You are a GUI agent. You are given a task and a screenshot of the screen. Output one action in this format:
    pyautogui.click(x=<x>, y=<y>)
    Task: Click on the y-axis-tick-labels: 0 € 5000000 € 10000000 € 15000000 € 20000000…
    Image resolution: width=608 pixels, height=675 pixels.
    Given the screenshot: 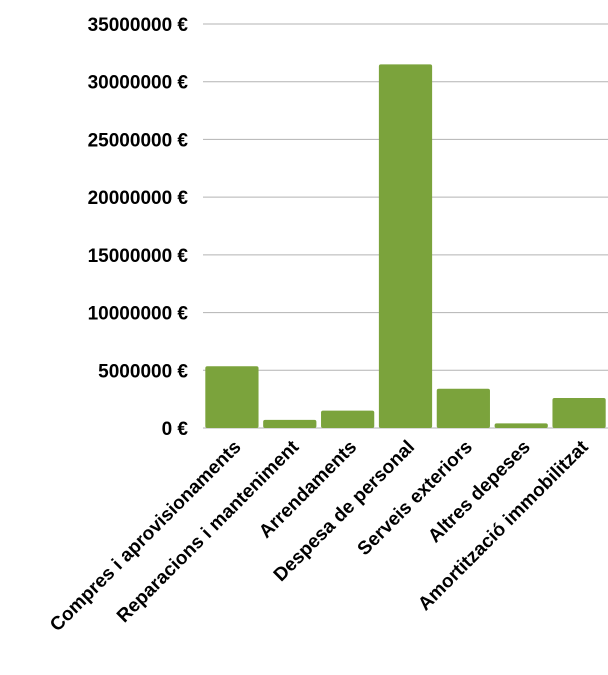 What is the action you would take?
    pyautogui.click(x=138, y=227)
    